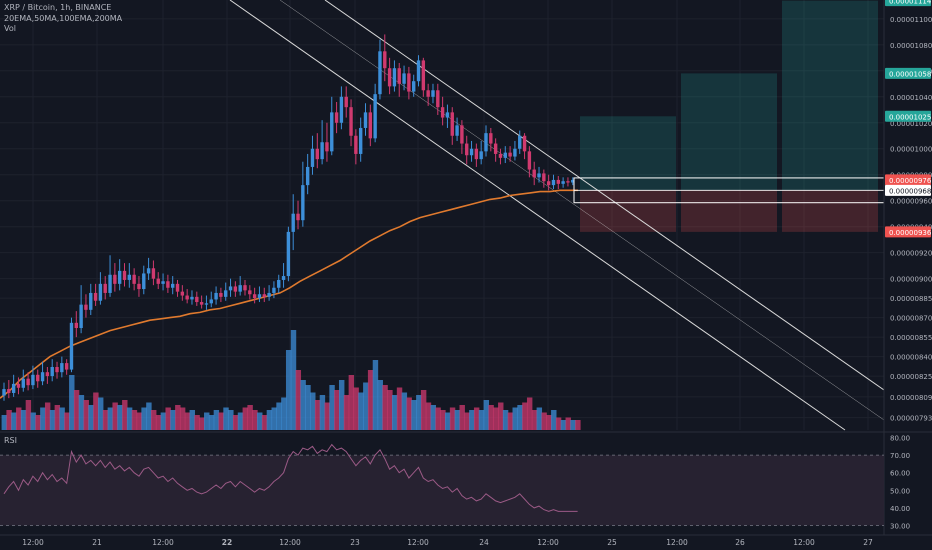  I want to click on price-tick-label: 0.00000825, so click(911, 377).